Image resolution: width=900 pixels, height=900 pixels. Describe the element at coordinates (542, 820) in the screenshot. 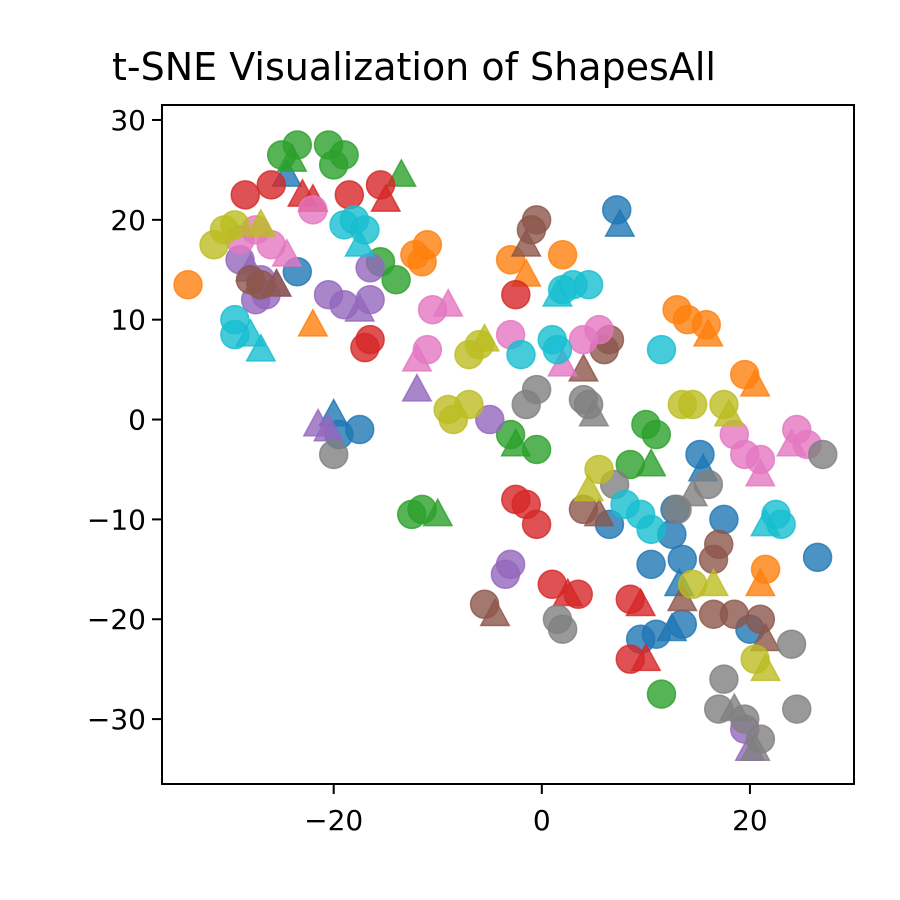

I see `x-tick-label: 0` at that location.